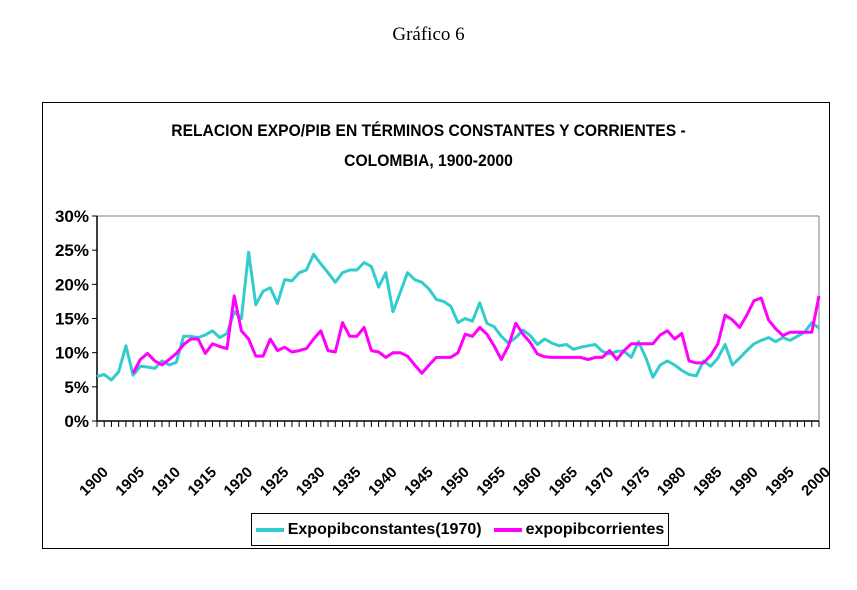  I want to click on legend-label: expopibcorrientes, so click(595, 529).